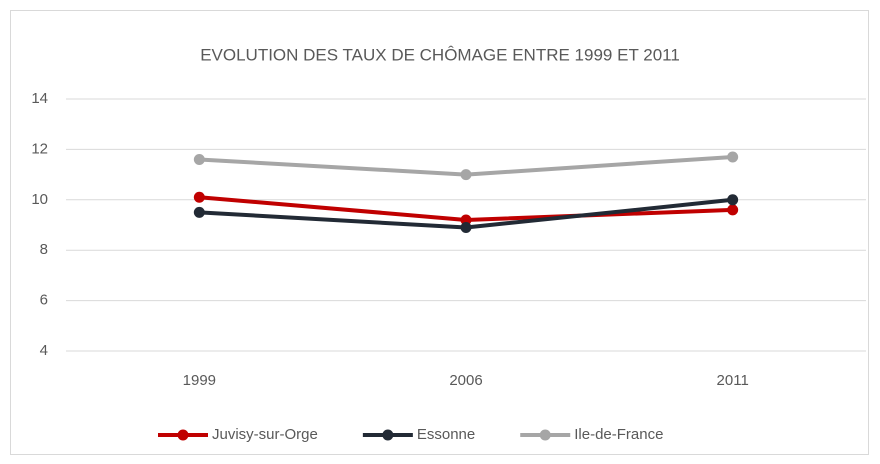 This screenshot has width=880, height=464. I want to click on x-tick-label: 1999, so click(199, 380).